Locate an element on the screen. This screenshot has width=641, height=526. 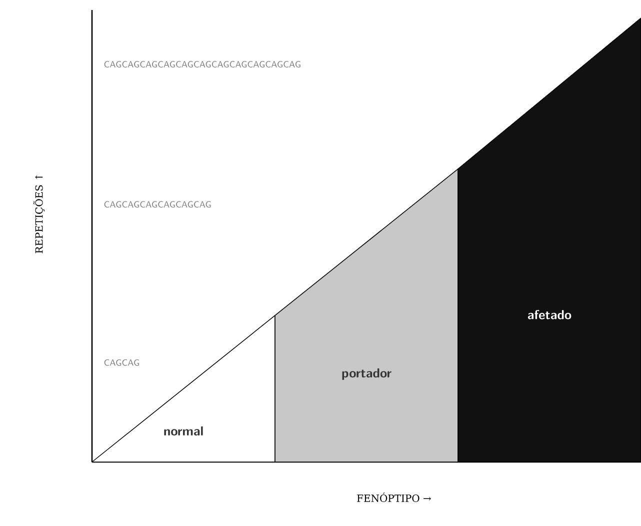
y-axis-title: REPETIÇÕES ↑ is located at coordinates (39, 214).